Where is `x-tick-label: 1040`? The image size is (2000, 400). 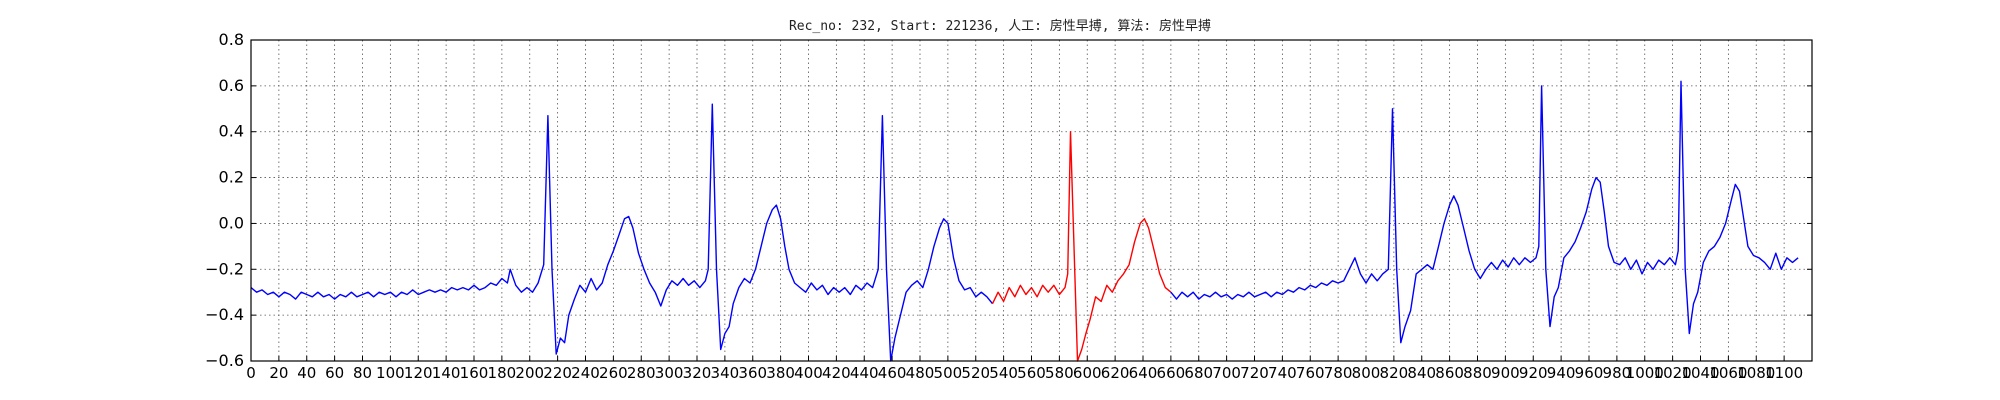 x-tick-label: 1040 is located at coordinates (1700, 373).